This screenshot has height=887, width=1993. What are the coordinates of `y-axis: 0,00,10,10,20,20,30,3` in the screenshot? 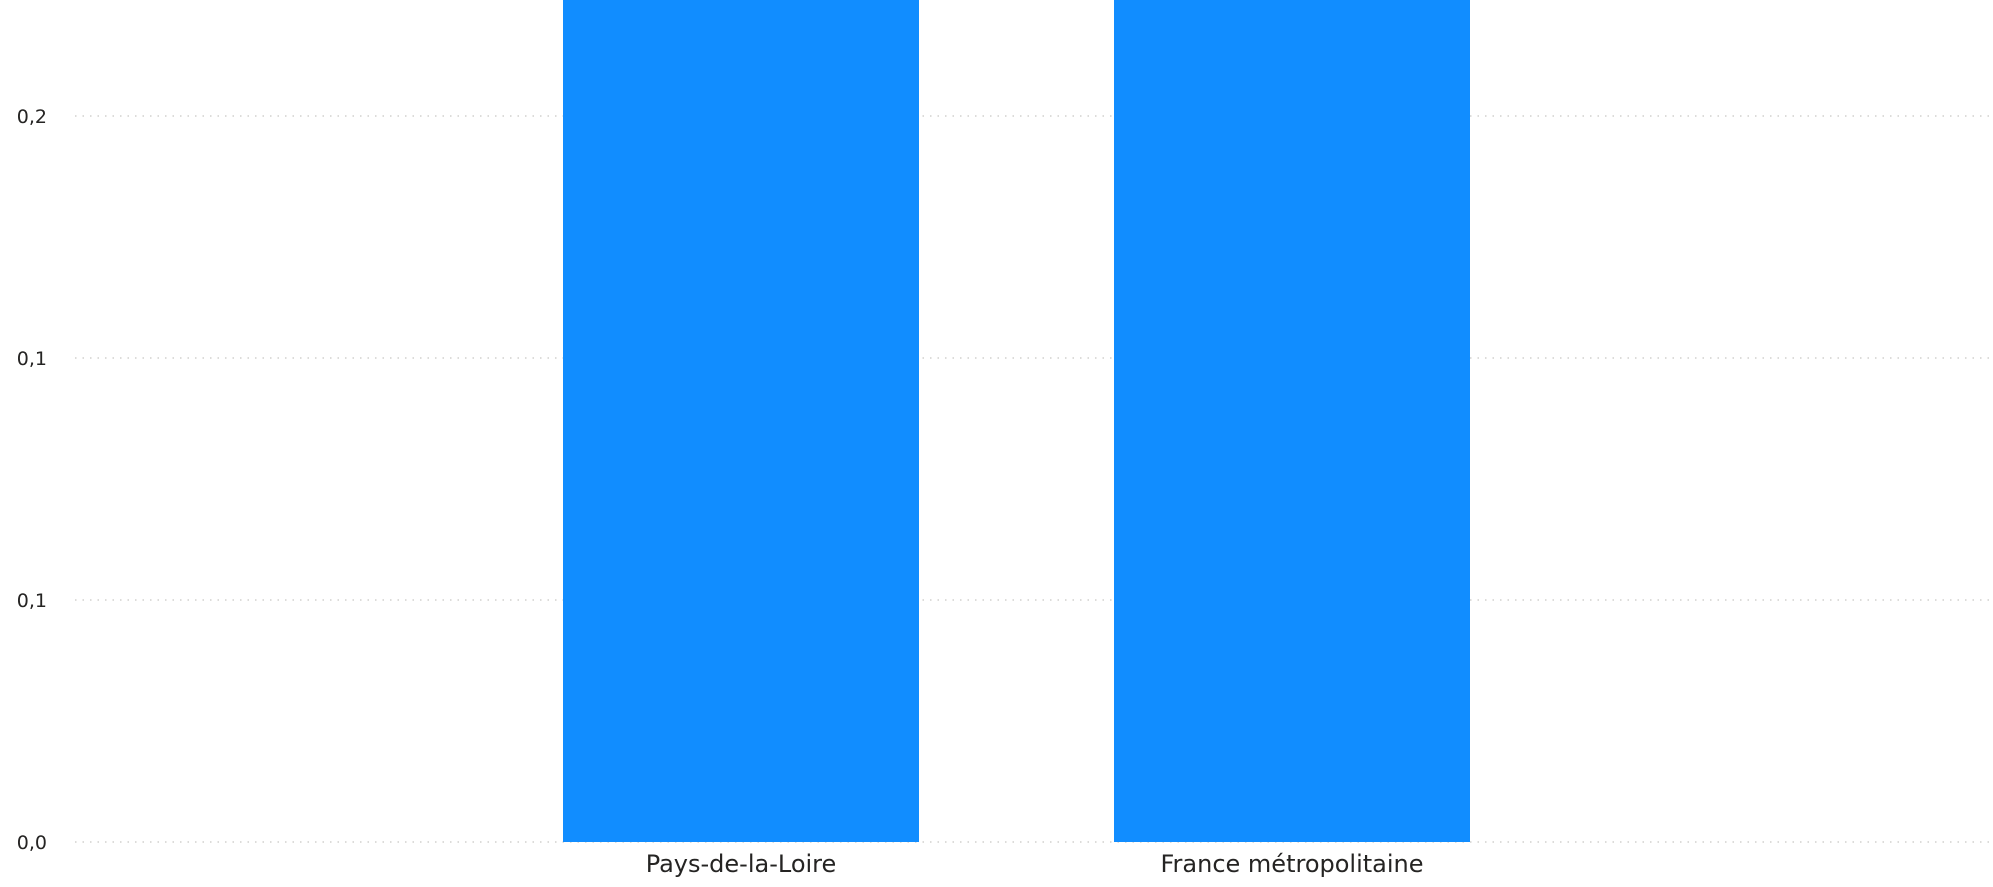 It's located at (32, 480).